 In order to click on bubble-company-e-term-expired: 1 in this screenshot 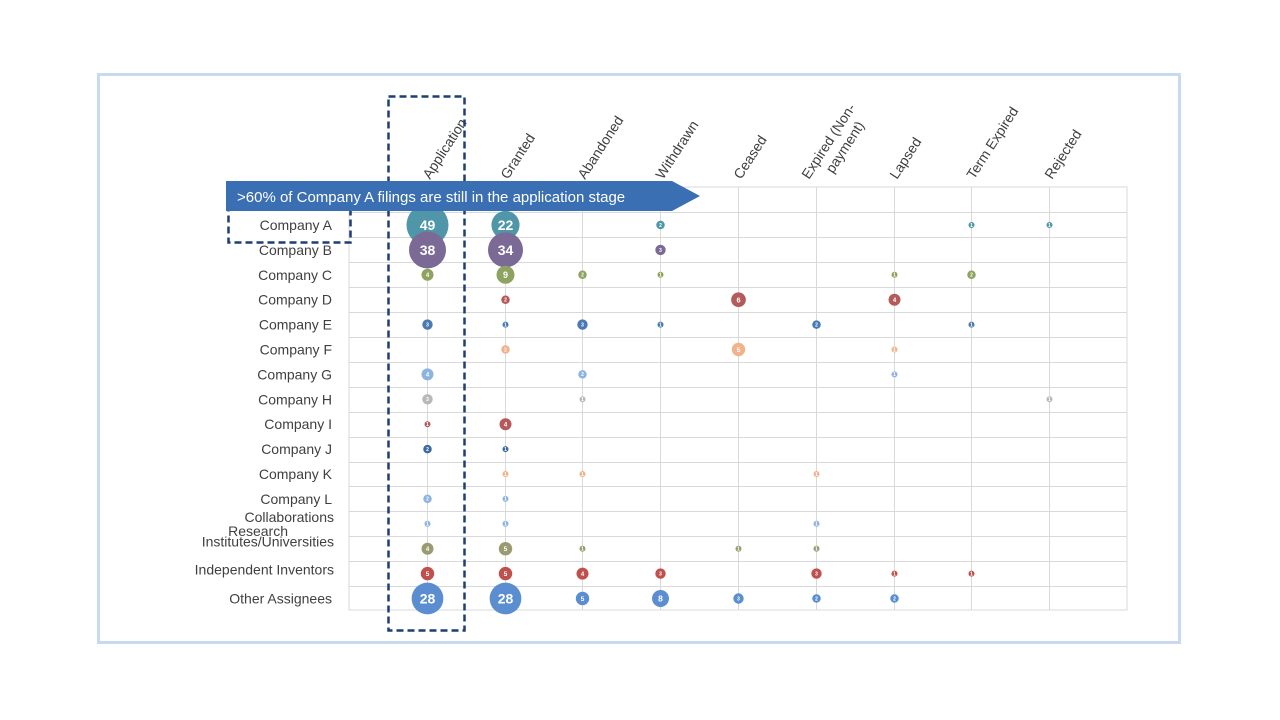, I will do `click(972, 325)`.